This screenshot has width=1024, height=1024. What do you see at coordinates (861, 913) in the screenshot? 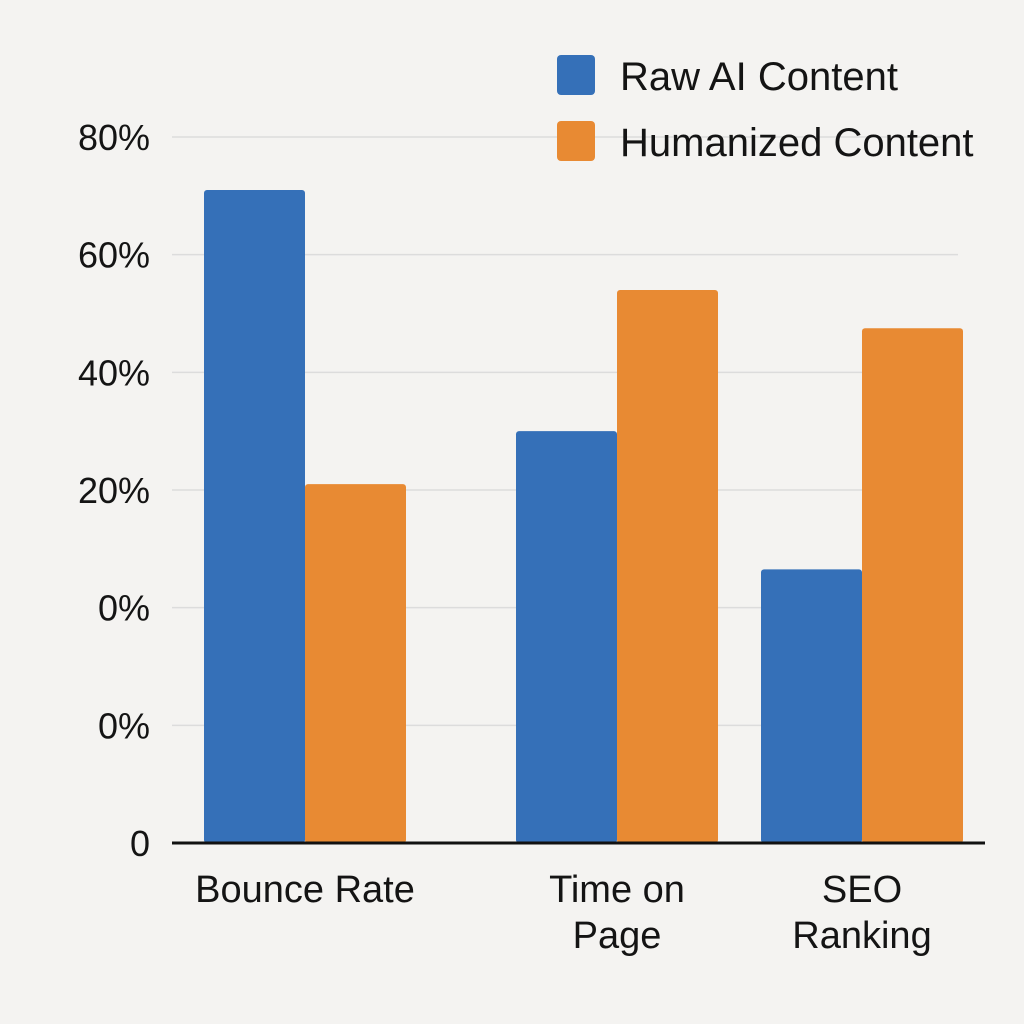
I see `x-tick-label: SEO Ranking` at bounding box center [861, 913].